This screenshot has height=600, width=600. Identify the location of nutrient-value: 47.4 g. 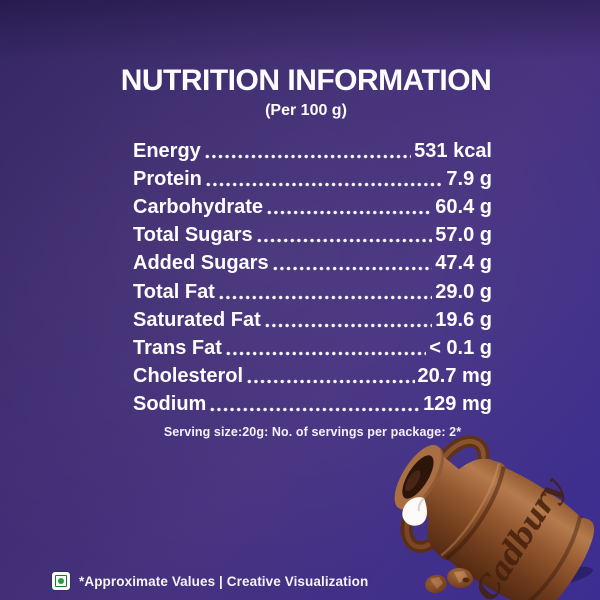
(463, 263).